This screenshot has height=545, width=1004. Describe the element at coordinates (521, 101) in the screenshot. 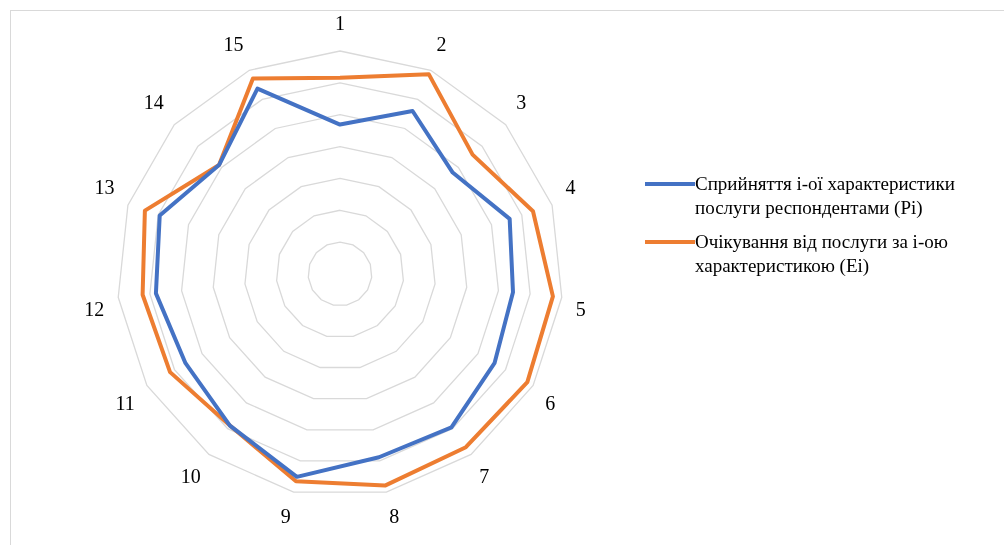

I see `spoke-label: 3` at that location.